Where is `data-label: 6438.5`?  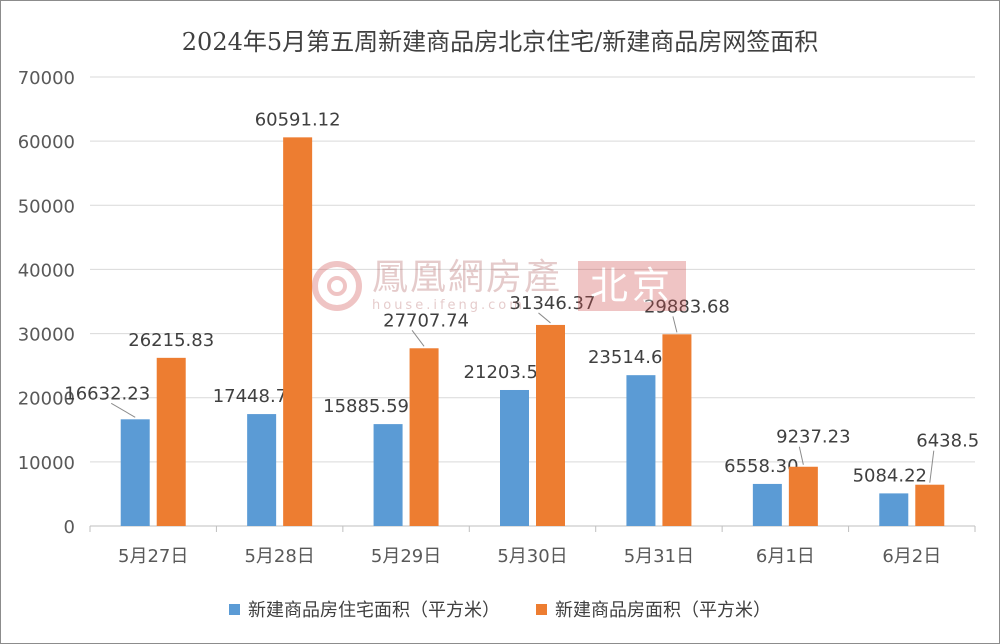
data-label: 6438.5 is located at coordinates (947, 441).